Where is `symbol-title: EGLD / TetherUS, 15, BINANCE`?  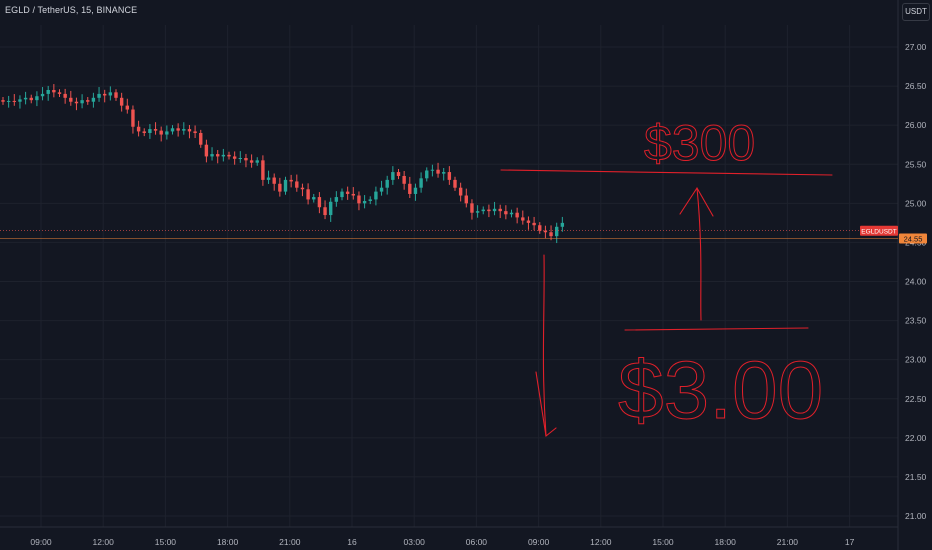 symbol-title: EGLD / TetherUS, 15, BINANCE is located at coordinates (71, 10).